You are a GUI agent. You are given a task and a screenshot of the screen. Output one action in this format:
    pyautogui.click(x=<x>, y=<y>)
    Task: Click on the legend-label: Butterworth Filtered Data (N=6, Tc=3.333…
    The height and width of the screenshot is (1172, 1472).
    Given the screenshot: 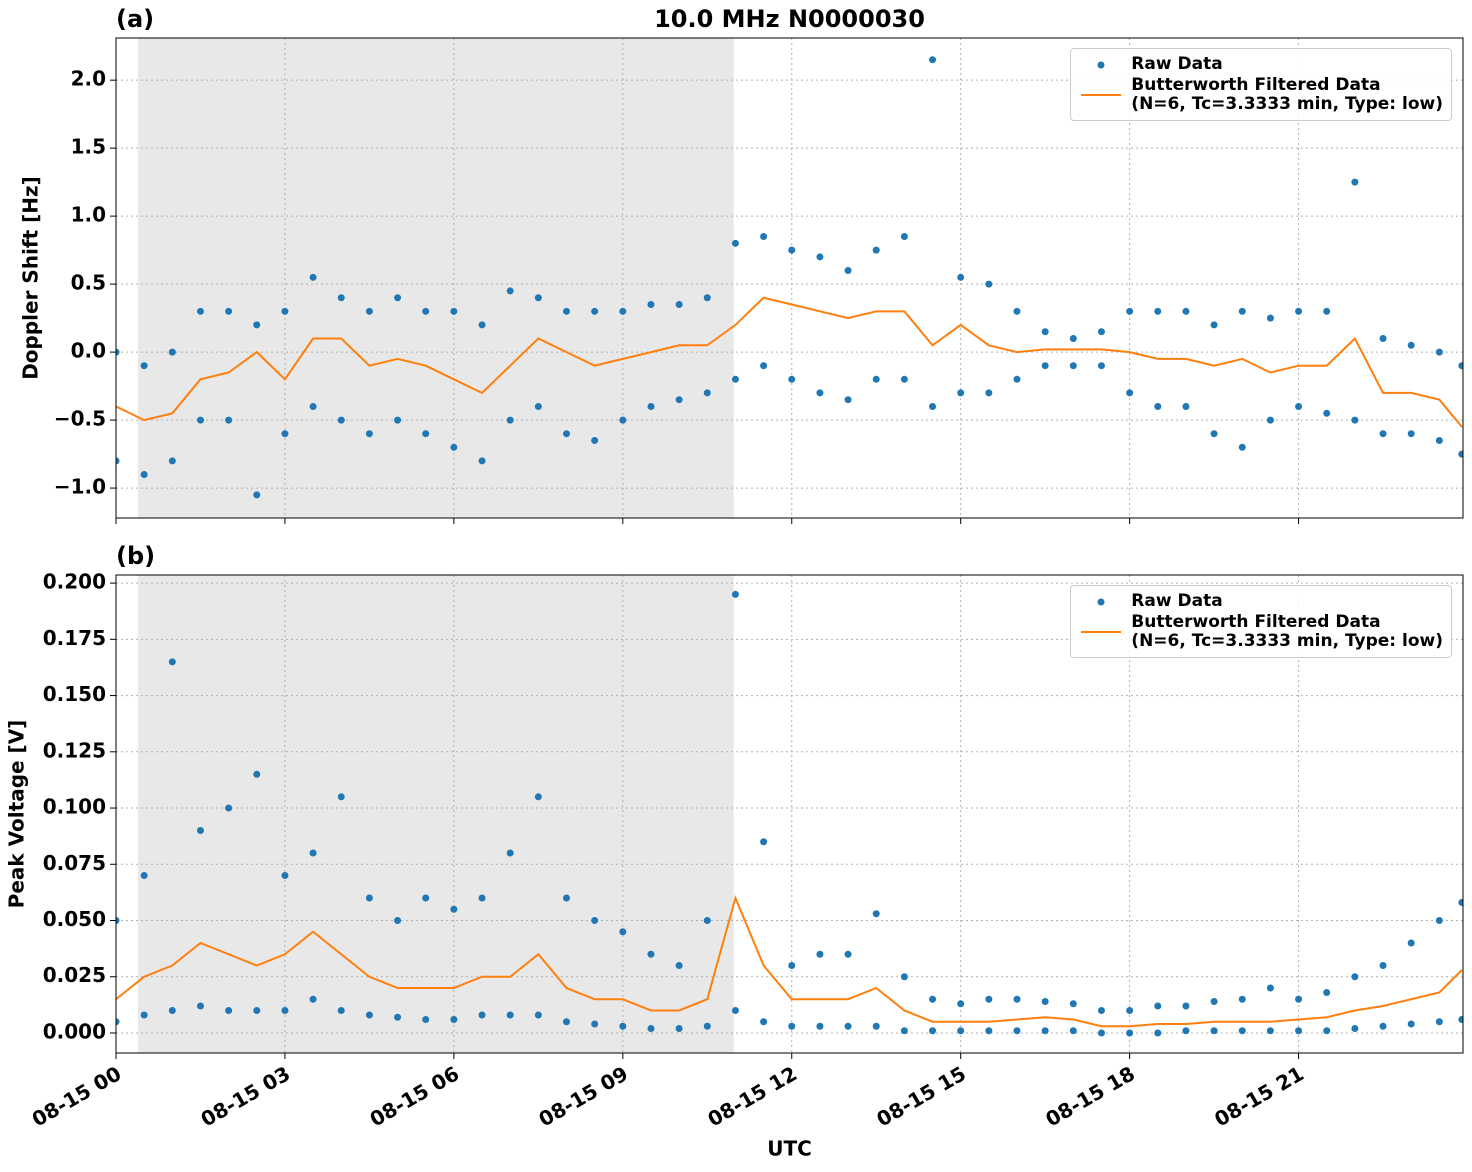 What is the action you would take?
    pyautogui.click(x=1287, y=631)
    